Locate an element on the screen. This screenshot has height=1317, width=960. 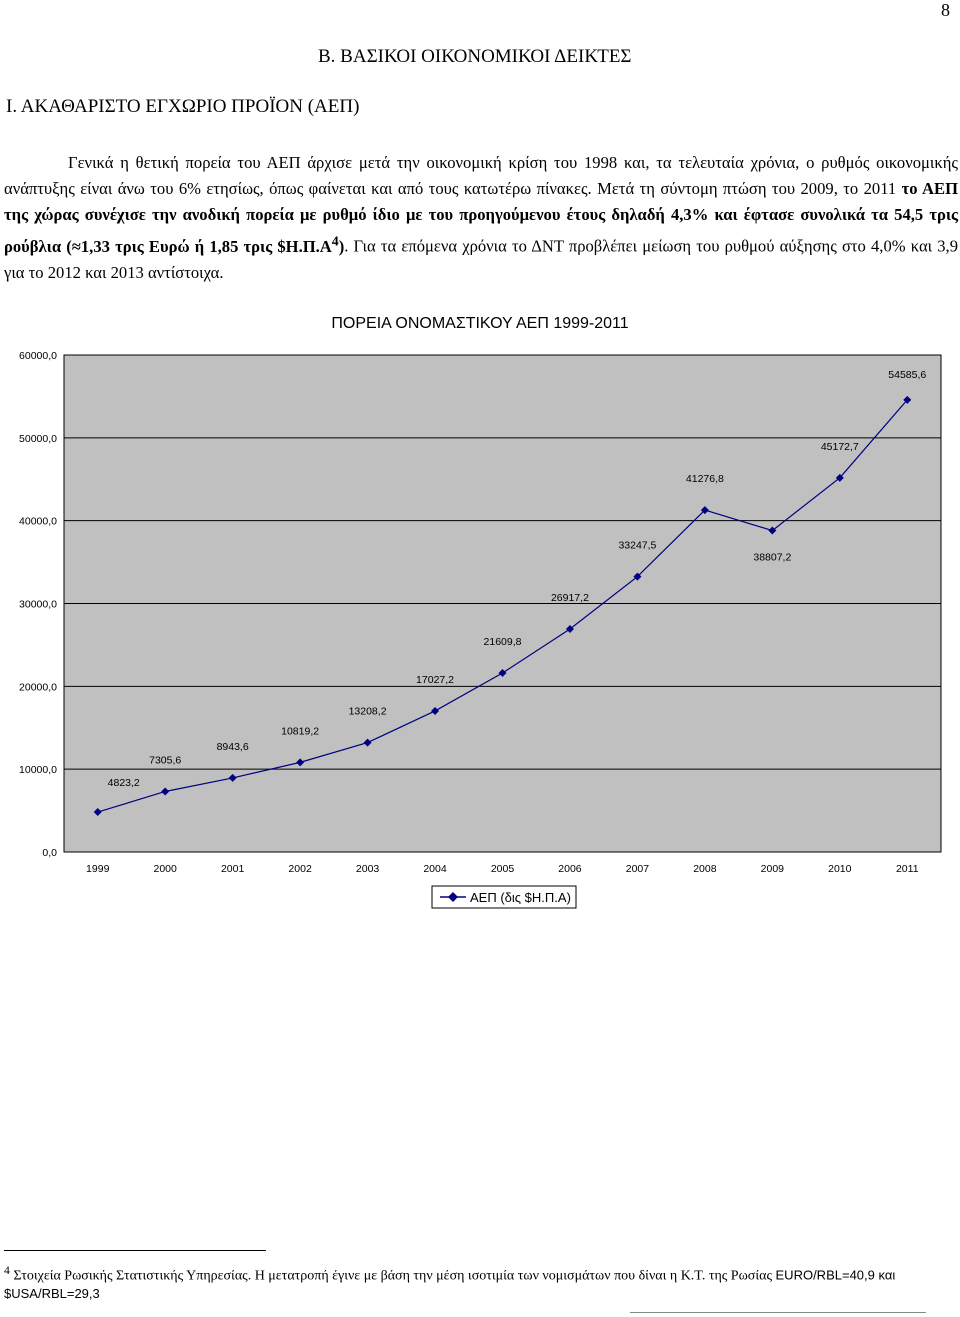
data-label: 38807,2 is located at coordinates (772, 558).